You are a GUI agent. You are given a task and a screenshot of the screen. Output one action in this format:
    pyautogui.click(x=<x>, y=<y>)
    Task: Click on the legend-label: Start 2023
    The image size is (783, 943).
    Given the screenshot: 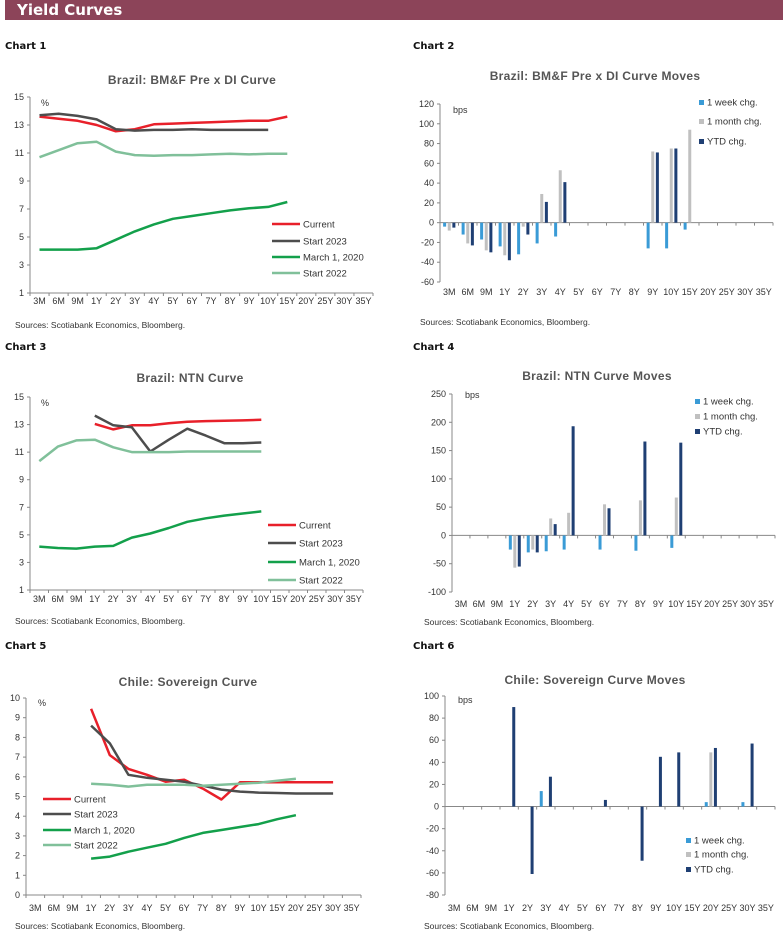 What is the action you would take?
    pyautogui.click(x=96, y=815)
    